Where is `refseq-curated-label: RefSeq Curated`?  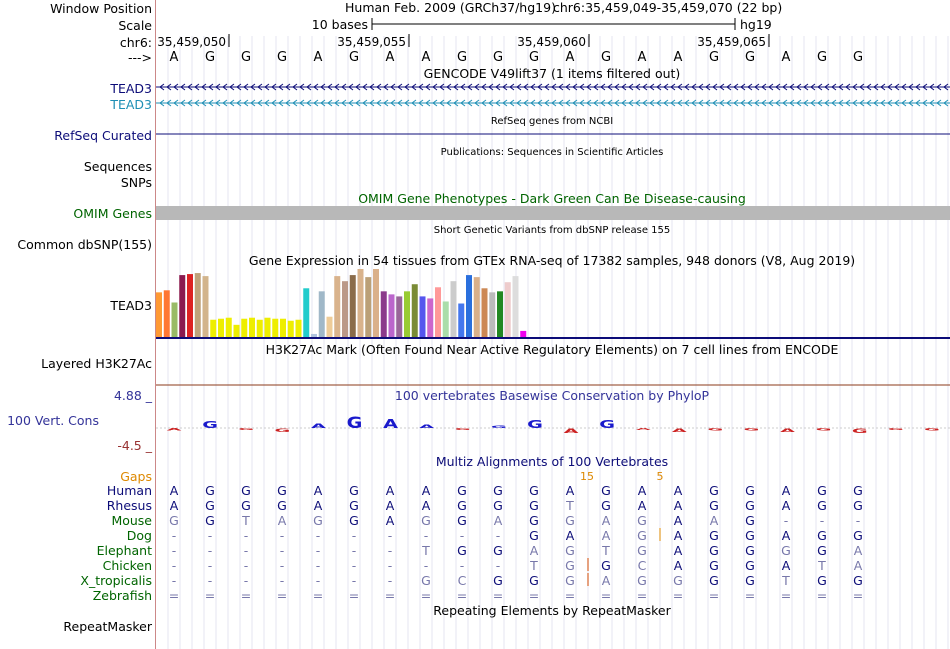 refseq-curated-label: RefSeq Curated is located at coordinates (103, 135).